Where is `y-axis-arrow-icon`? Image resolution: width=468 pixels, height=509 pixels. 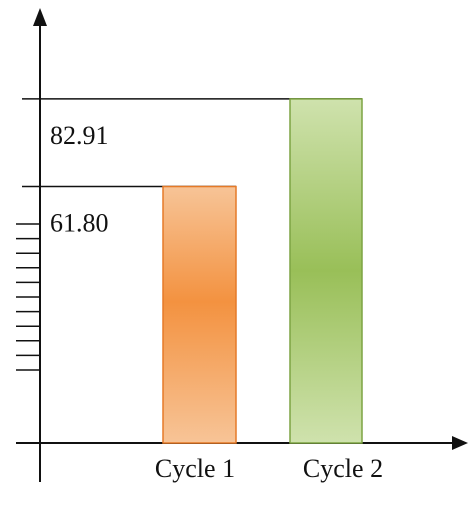
y-axis-arrow-icon is located at coordinates (40, 17).